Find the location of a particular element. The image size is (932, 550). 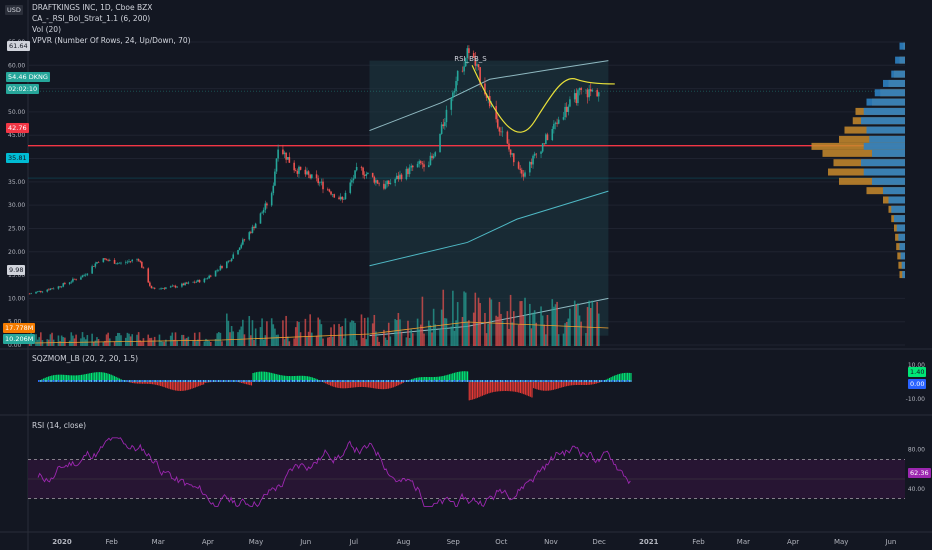

indicator-legend-rsi-bol: CA_-_RSI_Bol_Strat_1.1 (6, 200) is located at coordinates (91, 18).